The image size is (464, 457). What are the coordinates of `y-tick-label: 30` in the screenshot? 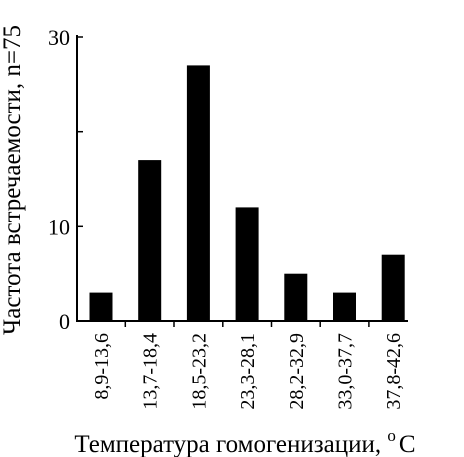 It's located at (59, 37).